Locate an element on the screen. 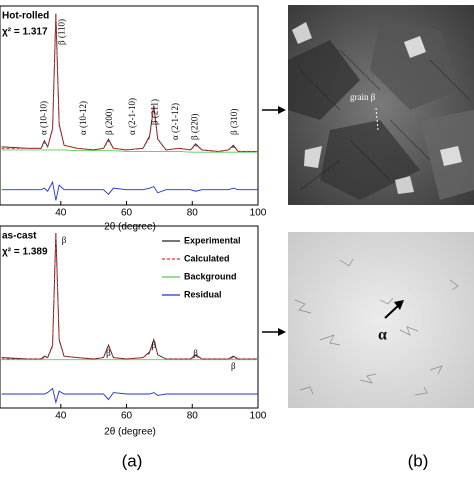  arrow is located at coordinates (274, 221).